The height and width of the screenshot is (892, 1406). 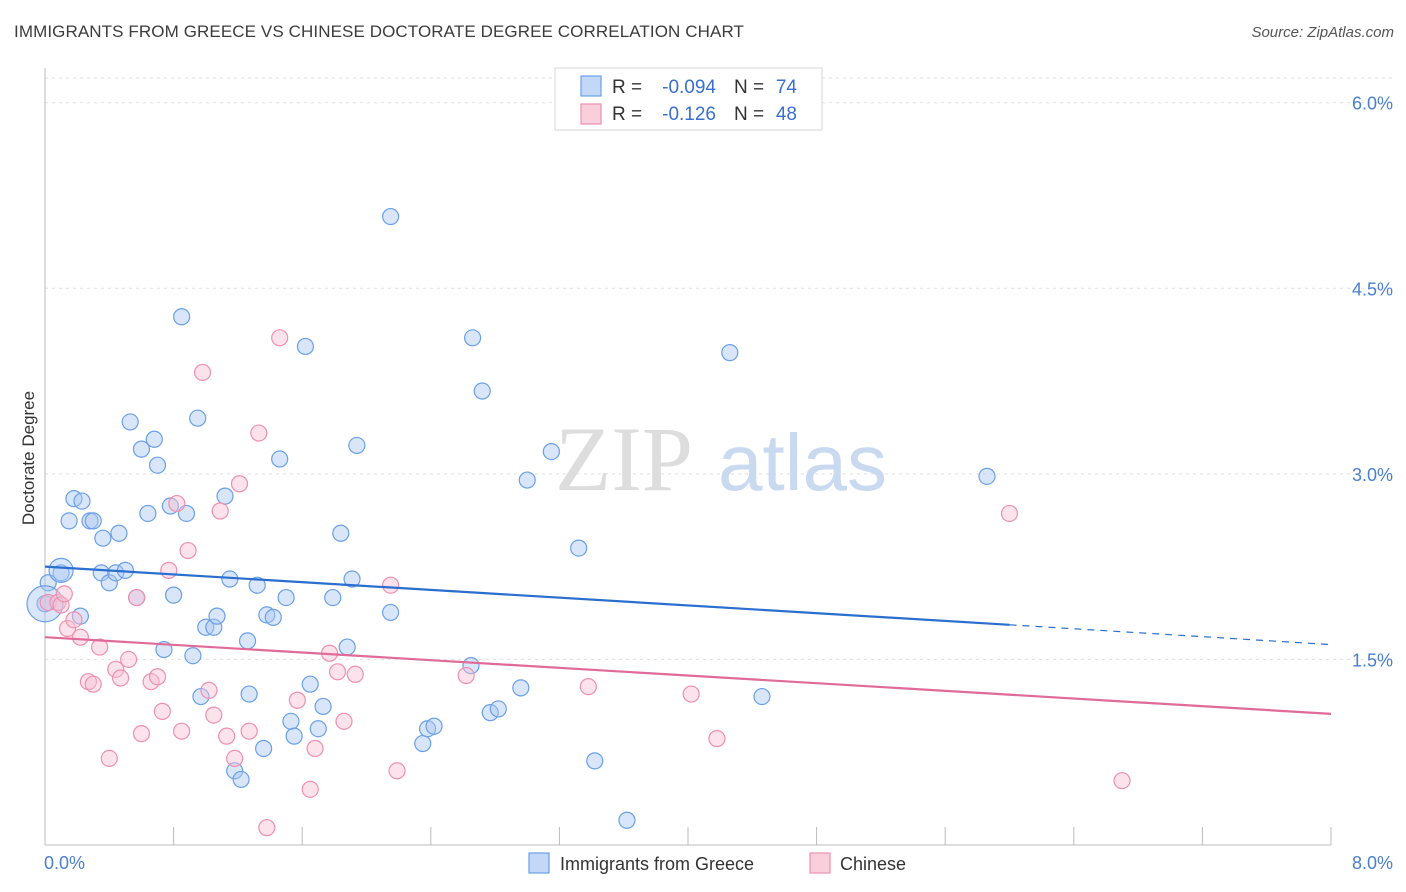 What do you see at coordinates (688, 99) in the screenshot?
I see `stats-legend: R = -0.094 N = 74 R = -0.126 N = 48` at bounding box center [688, 99].